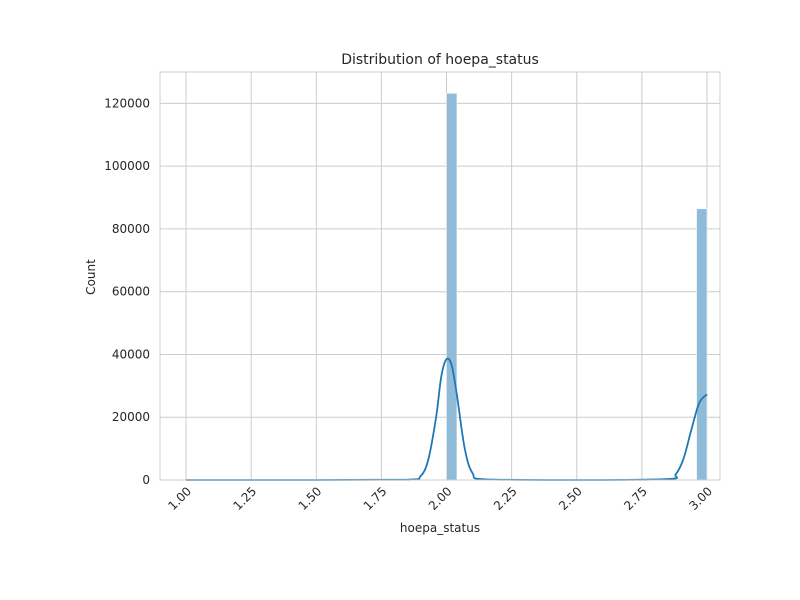 The height and width of the screenshot is (600, 800). I want to click on y-tick-label: 80000, so click(131, 229).